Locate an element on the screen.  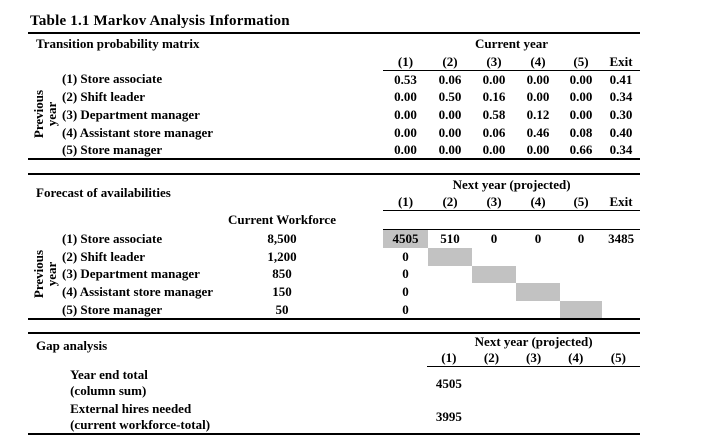
matrix-cell: 0.12 is located at coordinates (538, 114).